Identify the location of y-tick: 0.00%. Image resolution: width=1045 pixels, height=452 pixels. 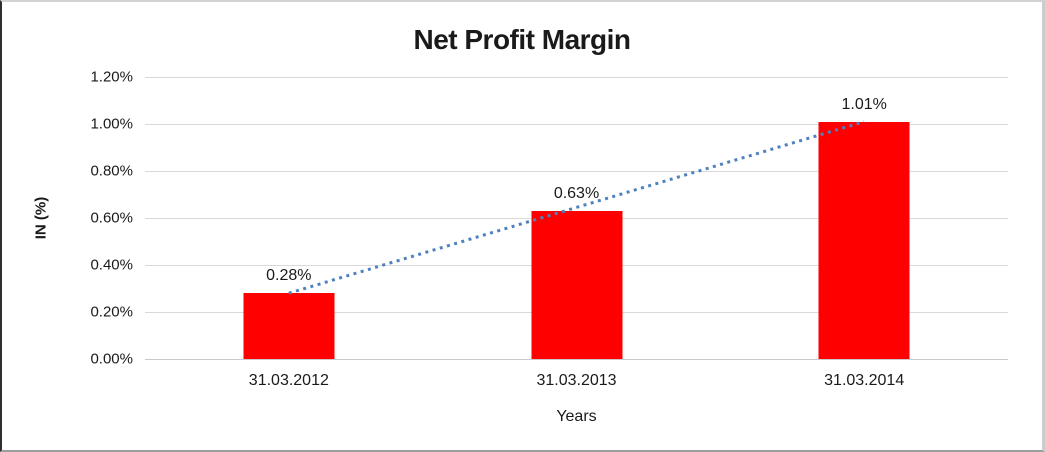
(111, 359).